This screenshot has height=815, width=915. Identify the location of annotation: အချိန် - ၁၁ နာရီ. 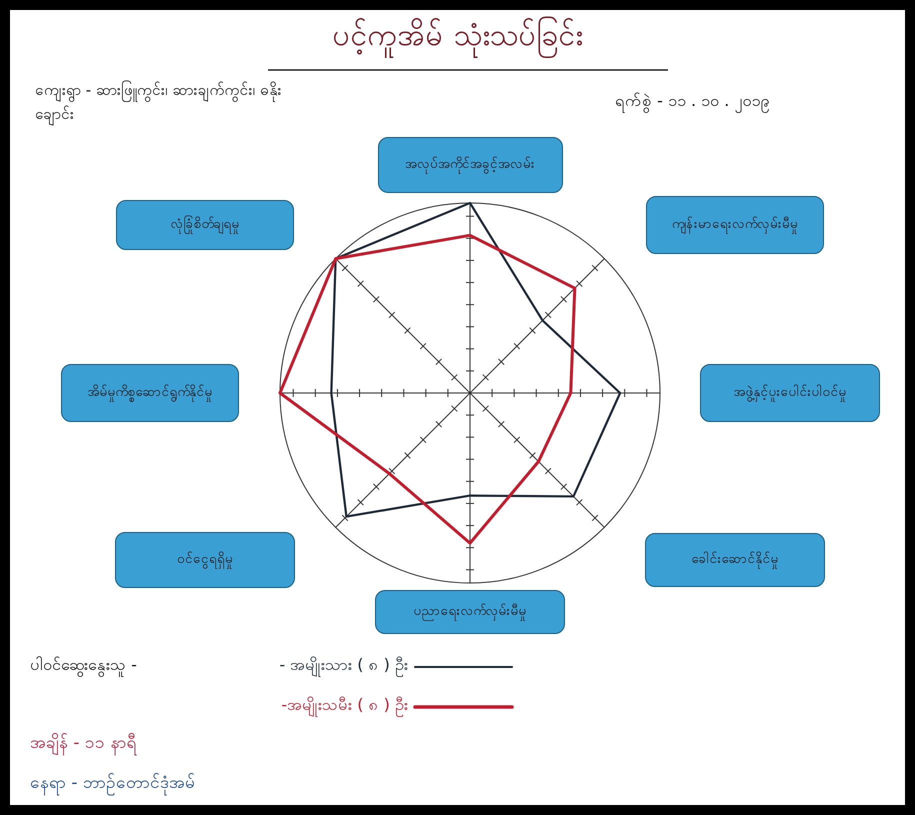
(83, 744).